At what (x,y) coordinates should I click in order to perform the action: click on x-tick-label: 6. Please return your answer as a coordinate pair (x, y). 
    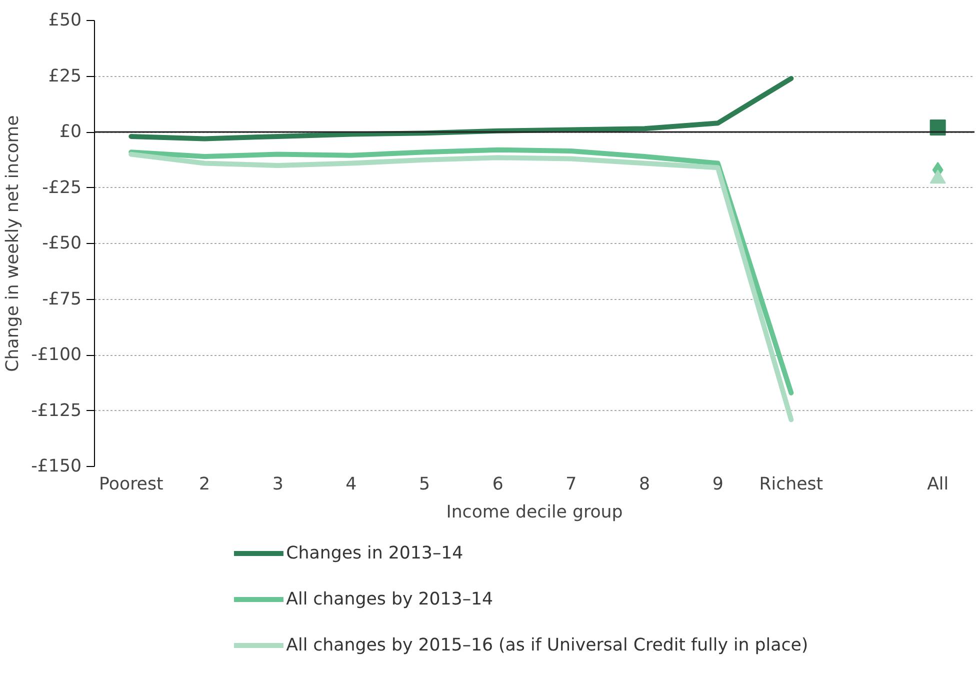
    Looking at the image, I should click on (498, 484).